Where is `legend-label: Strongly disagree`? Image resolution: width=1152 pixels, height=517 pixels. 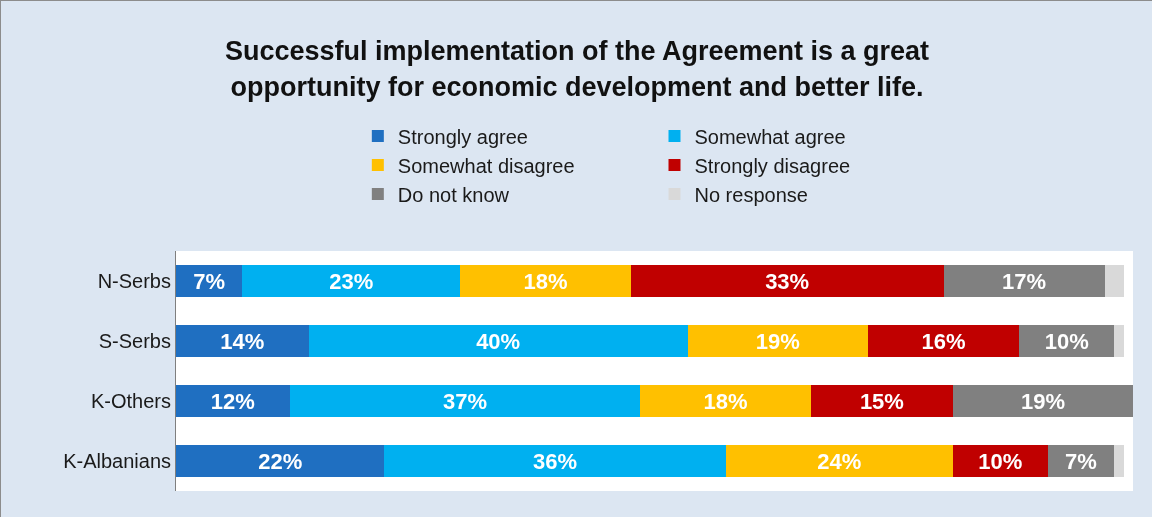 legend-label: Strongly disagree is located at coordinates (772, 165).